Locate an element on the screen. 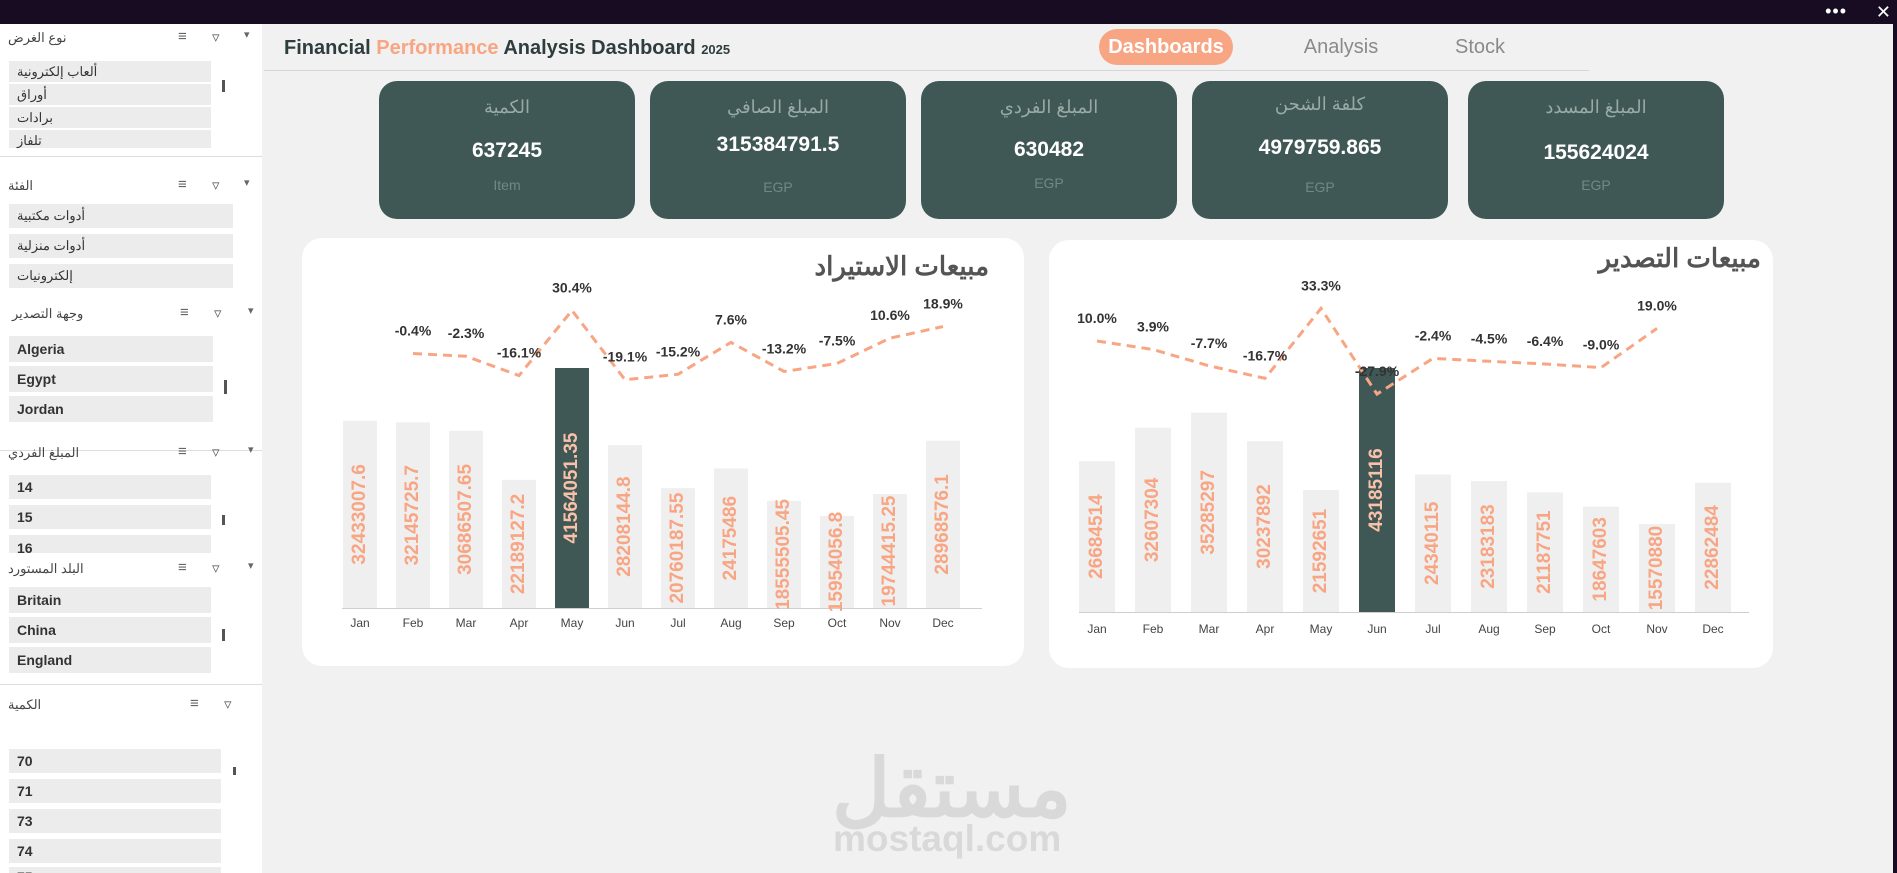  nav-stock-button: Stock is located at coordinates (1480, 47).